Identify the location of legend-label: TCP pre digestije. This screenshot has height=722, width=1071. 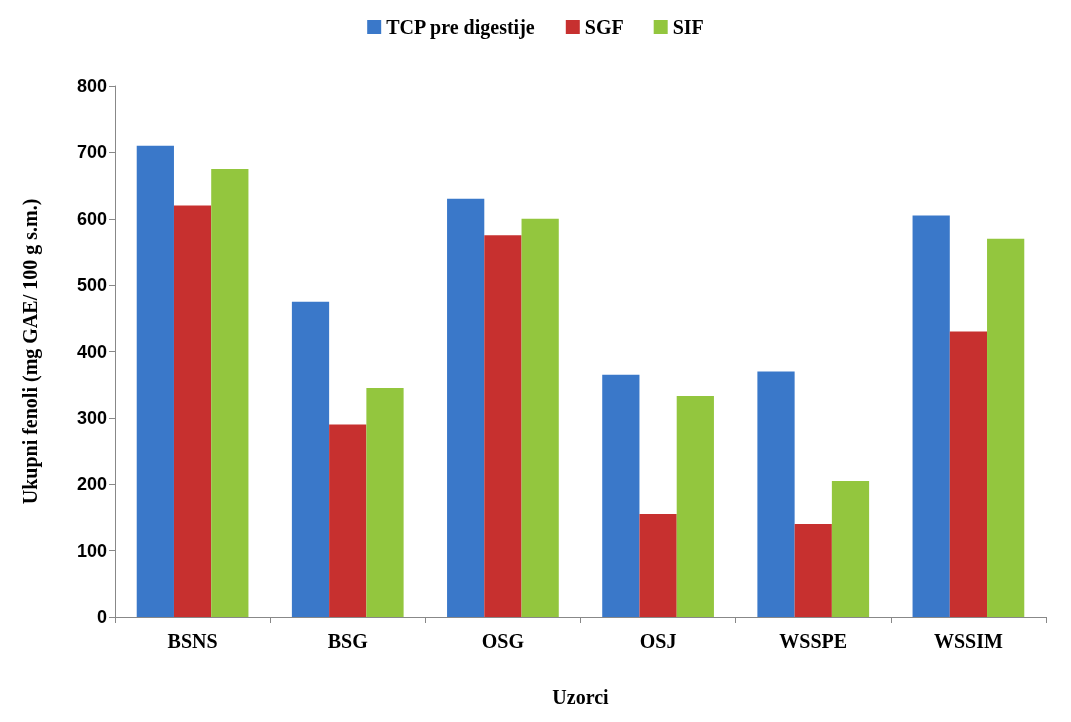
(460, 27).